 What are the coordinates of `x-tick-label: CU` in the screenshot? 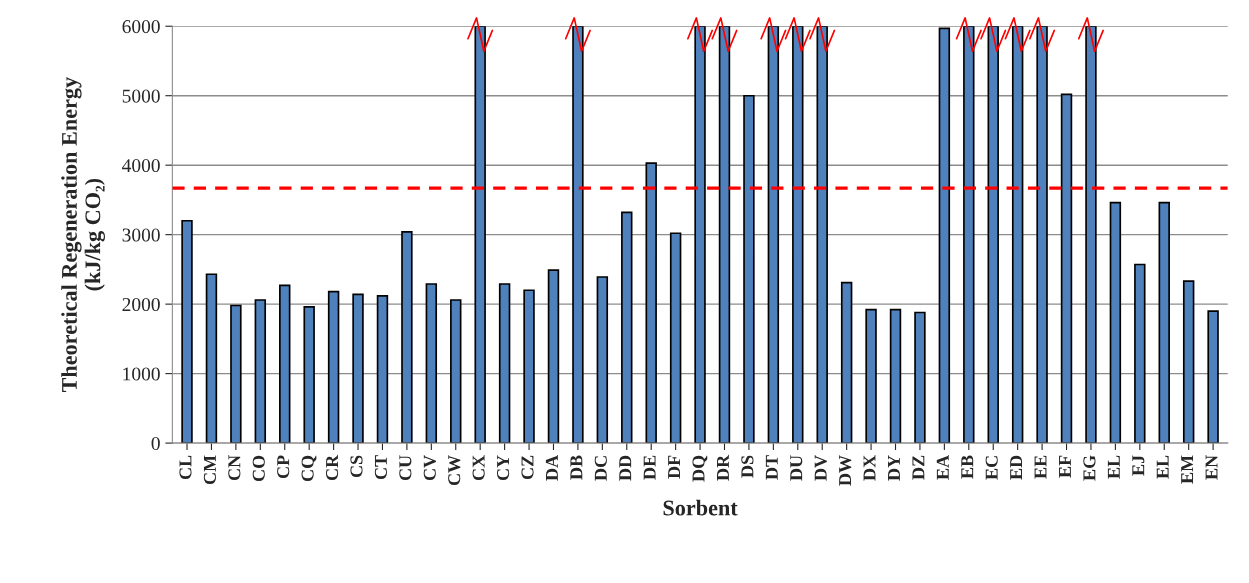 It's located at (405, 468).